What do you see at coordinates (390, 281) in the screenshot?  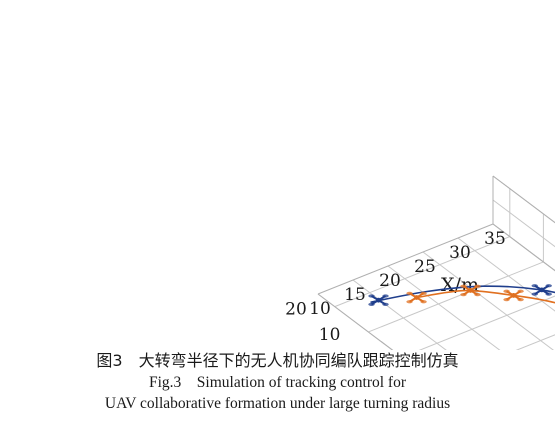 I see `x-tick-label: 20` at bounding box center [390, 281].